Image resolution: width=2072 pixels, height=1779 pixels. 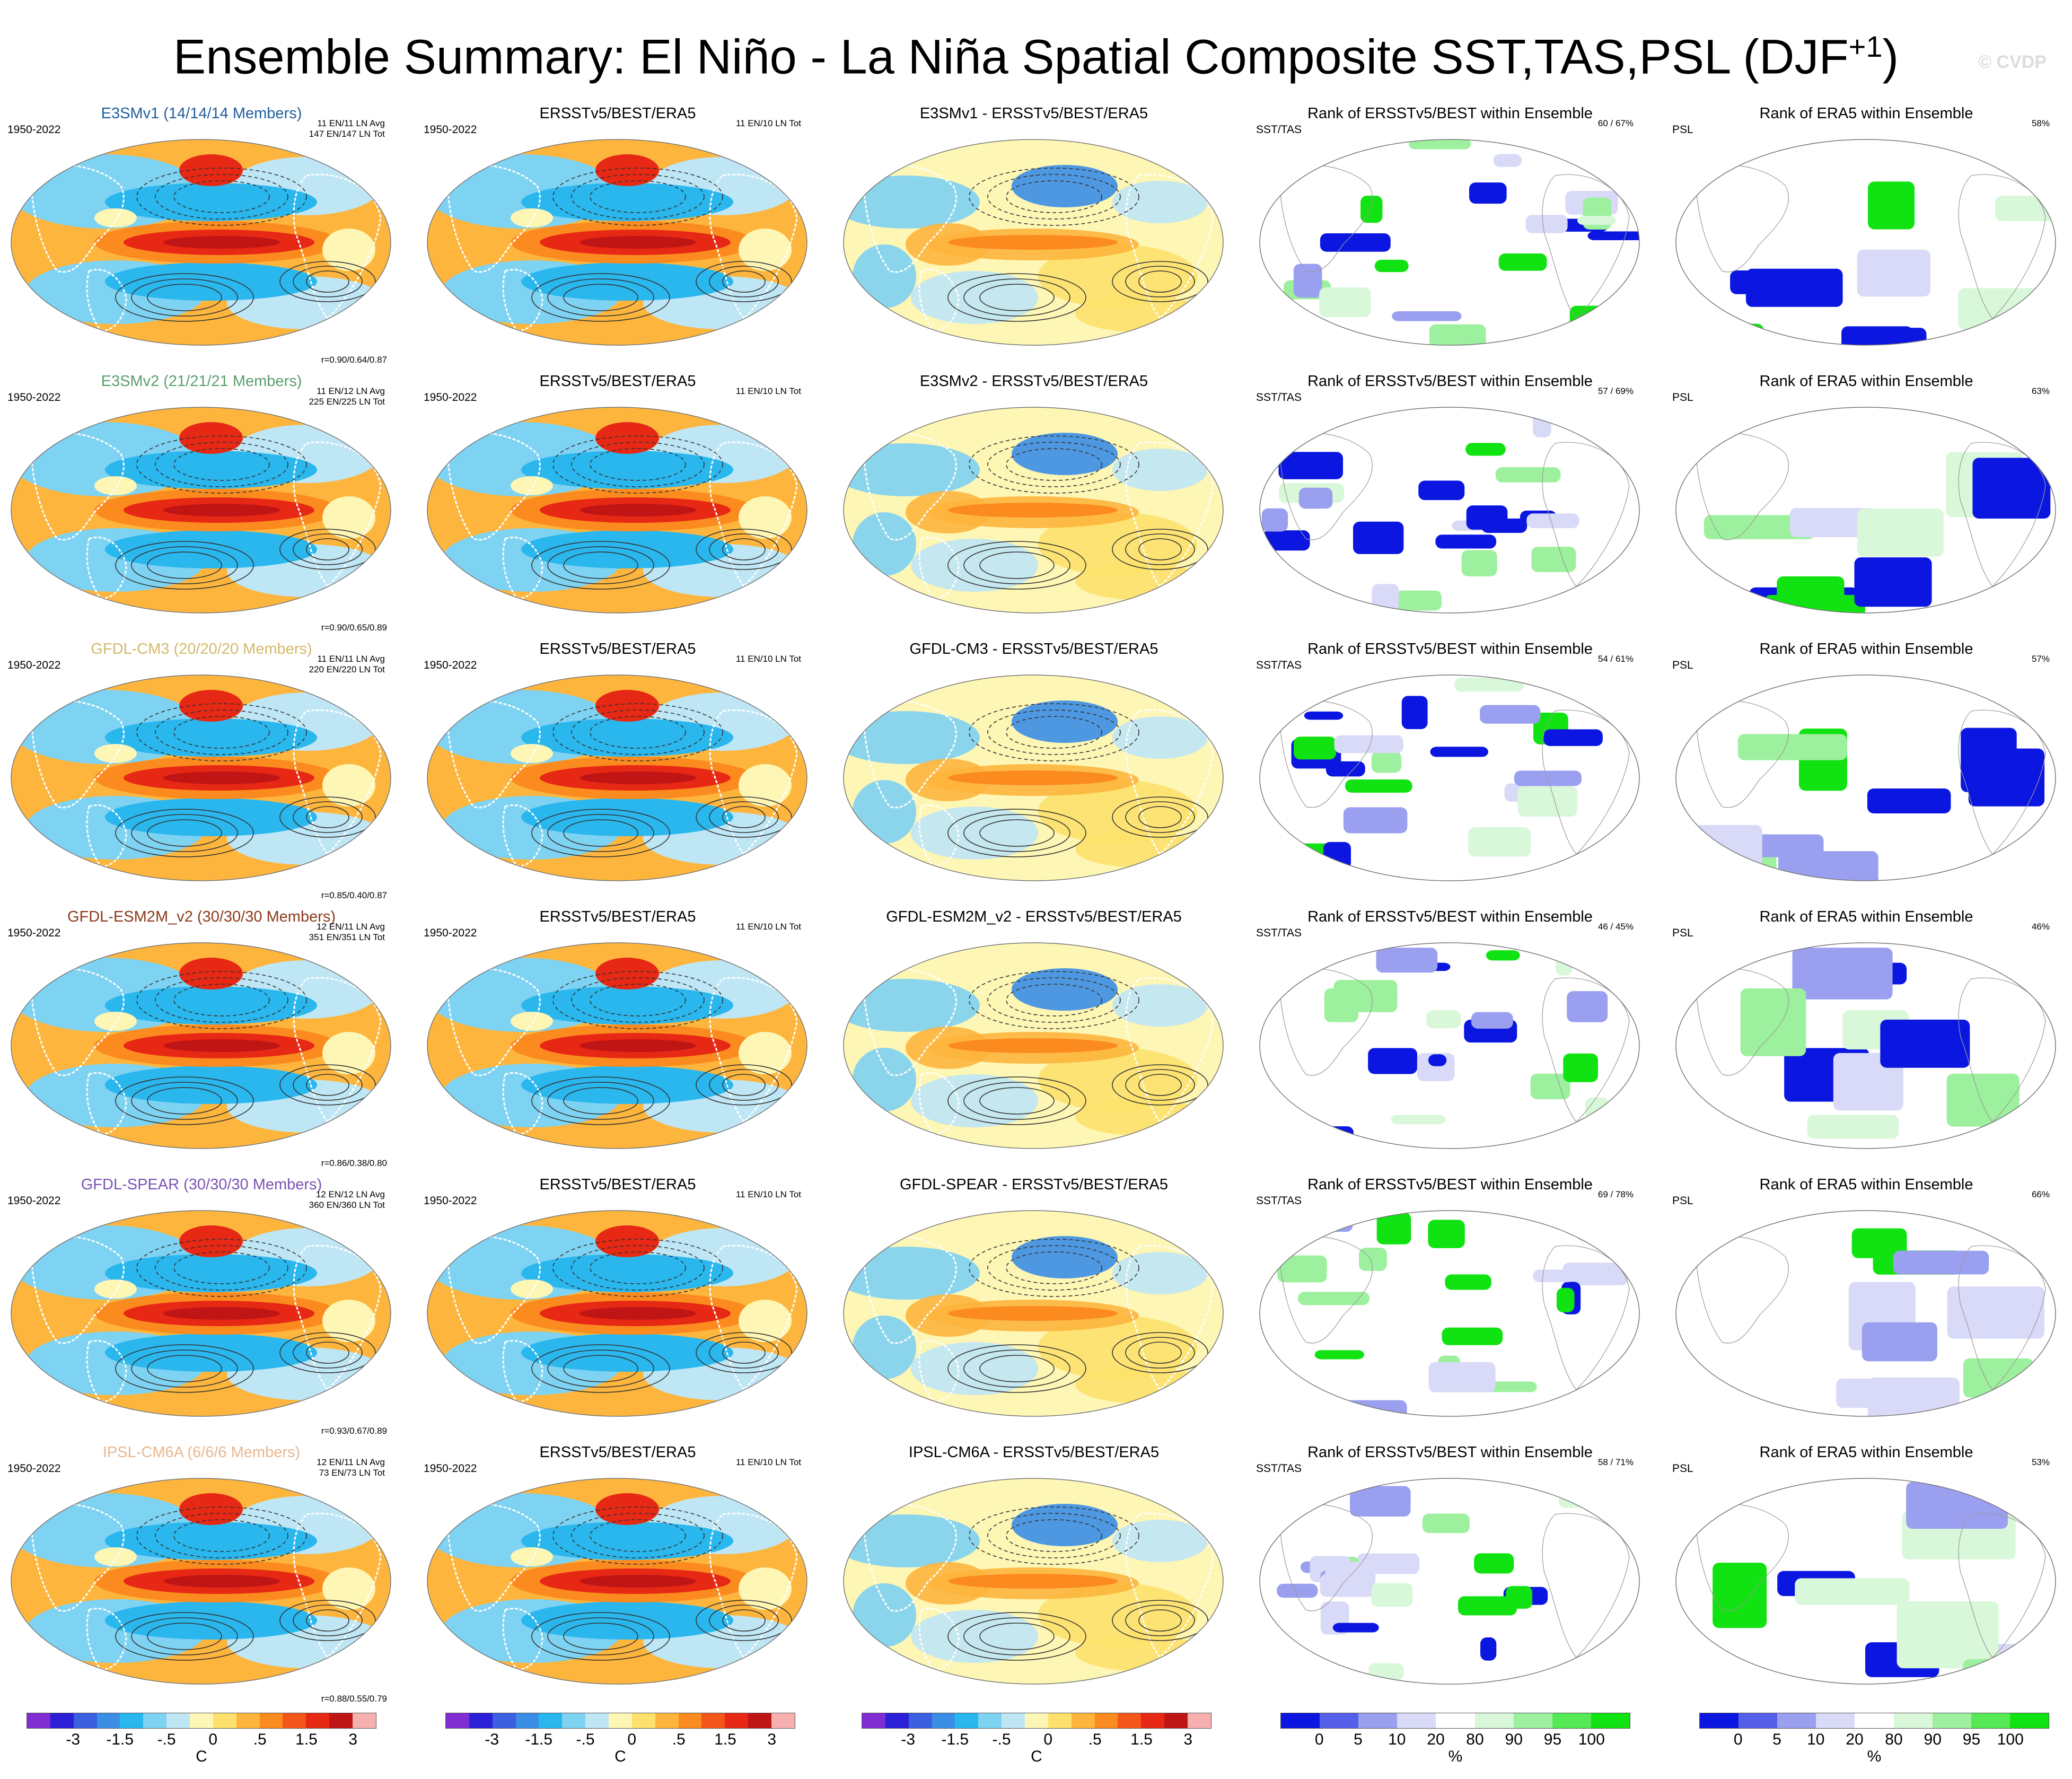 What do you see at coordinates (1397, 1739) in the screenshot?
I see `colorbar-tick-label: 10` at bounding box center [1397, 1739].